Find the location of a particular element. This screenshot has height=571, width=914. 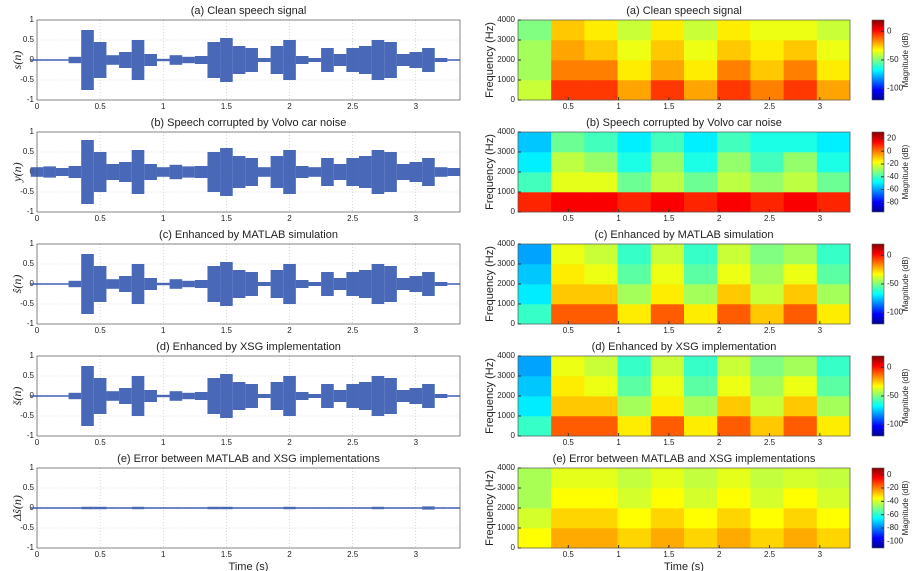

y-axis-label: Frequency (Hz) is located at coordinates (490, 508).